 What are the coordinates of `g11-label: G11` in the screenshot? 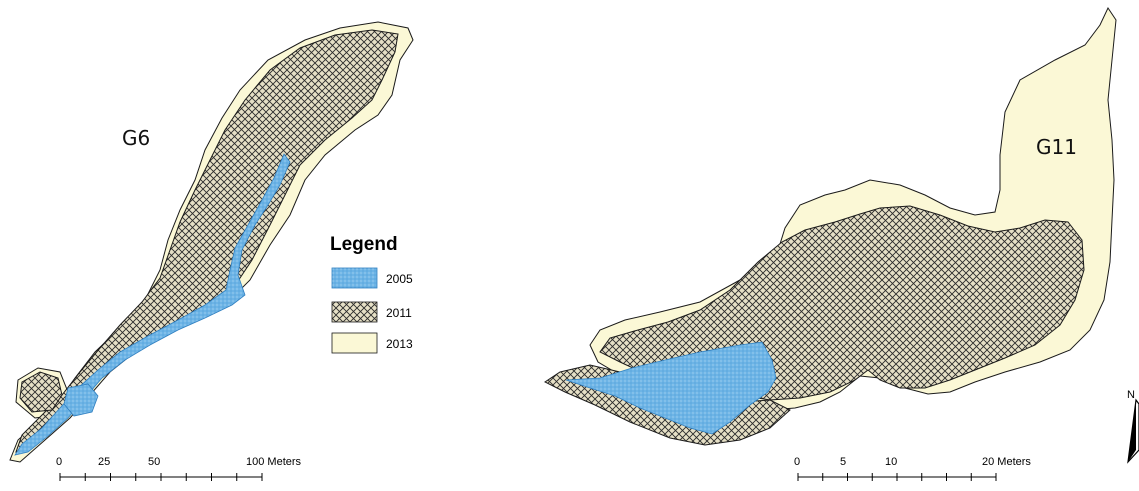 It's located at (1056, 147).